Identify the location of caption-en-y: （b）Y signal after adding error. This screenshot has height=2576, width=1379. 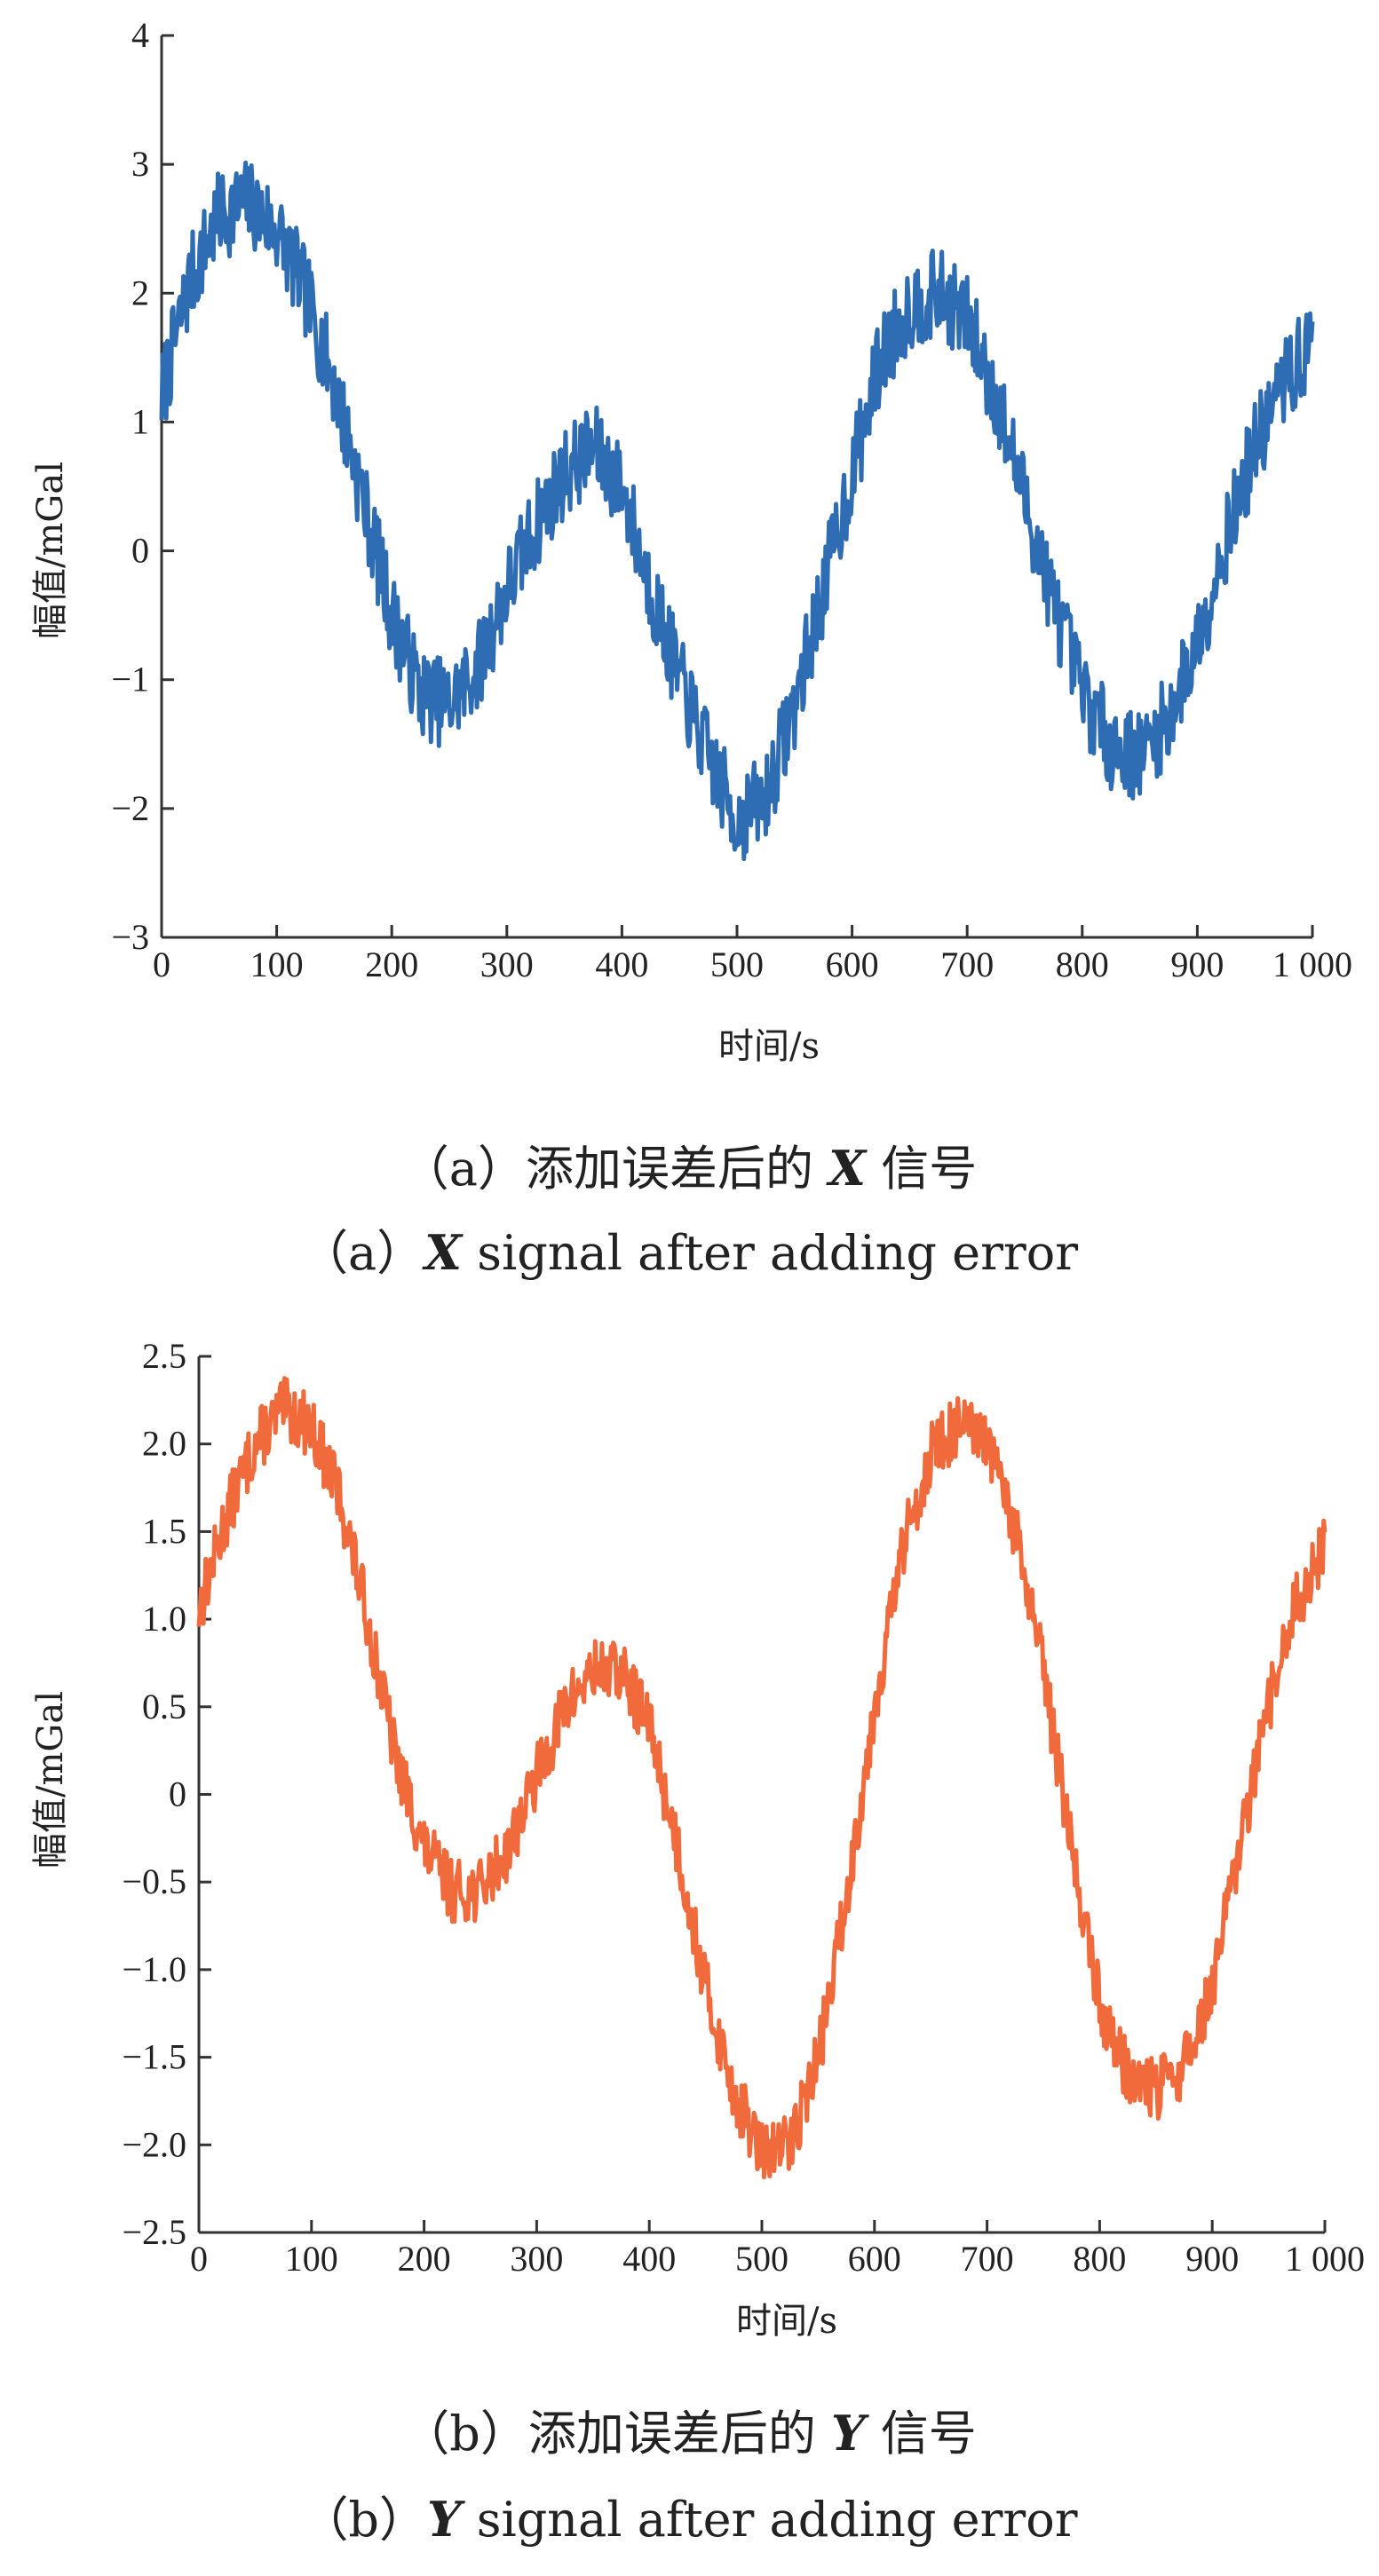
(688, 2519).